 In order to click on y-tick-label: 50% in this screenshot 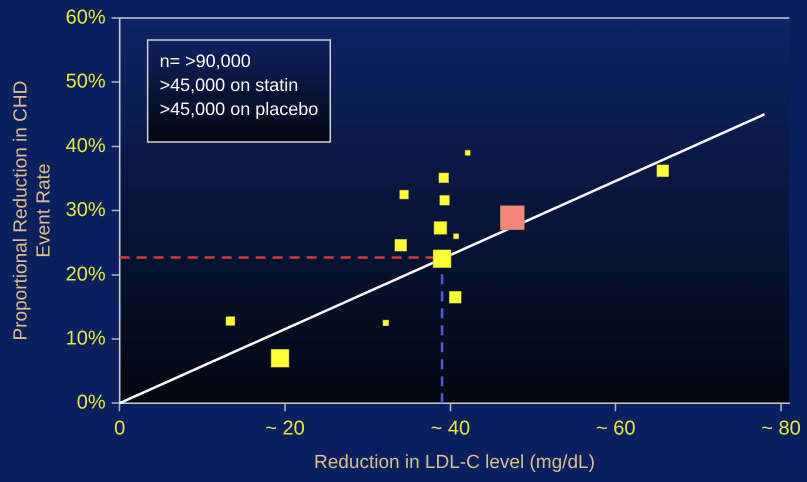, I will do `click(86, 81)`.